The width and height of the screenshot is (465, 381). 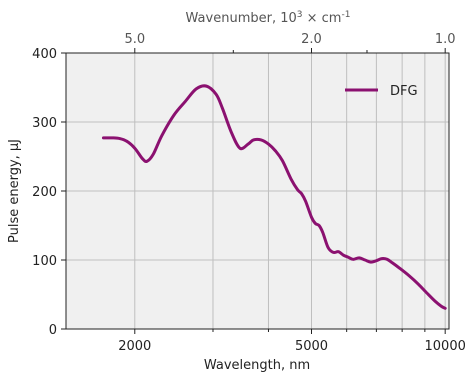 I want to click on top-tick-label: 1.0, so click(x=445, y=39).